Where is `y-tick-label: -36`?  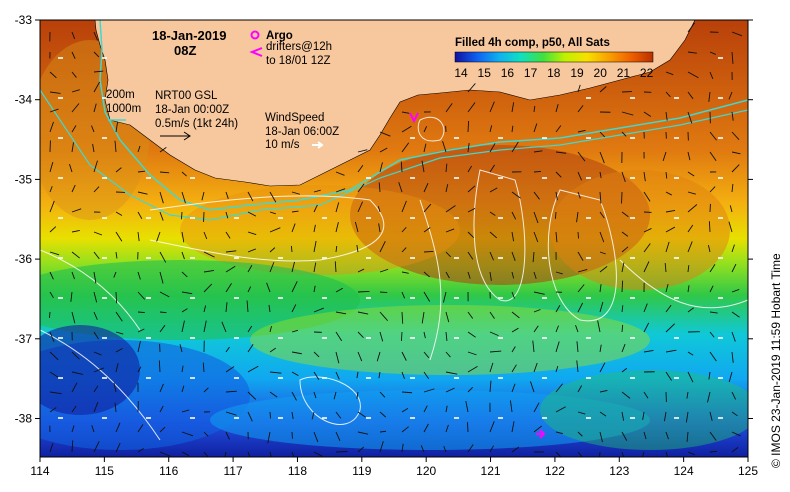 y-tick-label: -36 is located at coordinates (24, 259).